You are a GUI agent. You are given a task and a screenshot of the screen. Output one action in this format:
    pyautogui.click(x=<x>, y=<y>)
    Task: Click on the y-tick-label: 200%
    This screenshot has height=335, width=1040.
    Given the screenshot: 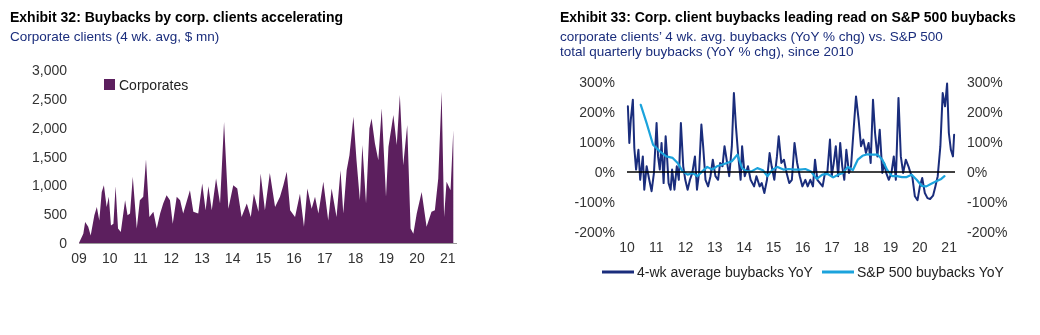 What is the action you would take?
    pyautogui.click(x=597, y=112)
    